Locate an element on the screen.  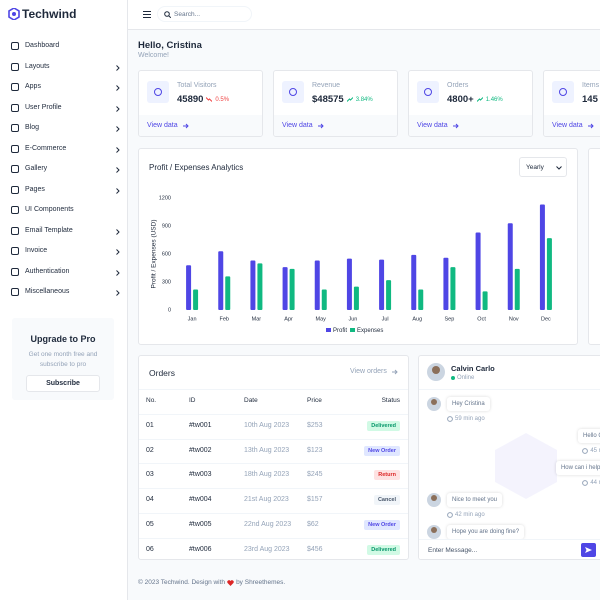
menu-label: Dashboard is located at coordinates (42, 45).